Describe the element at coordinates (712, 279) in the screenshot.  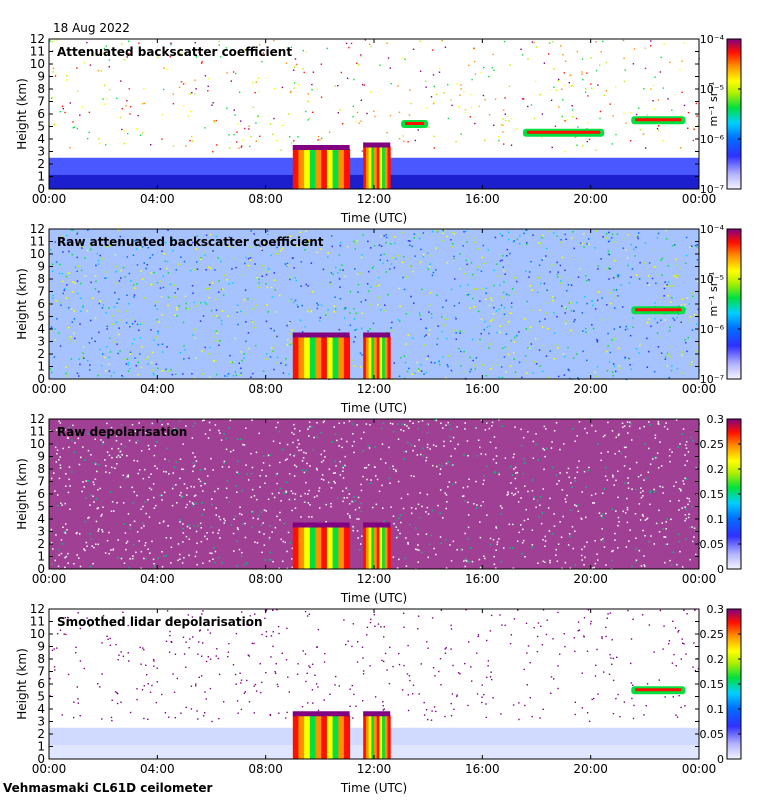
I see `colorbar-tick-label: 10⁻⁵` at that location.